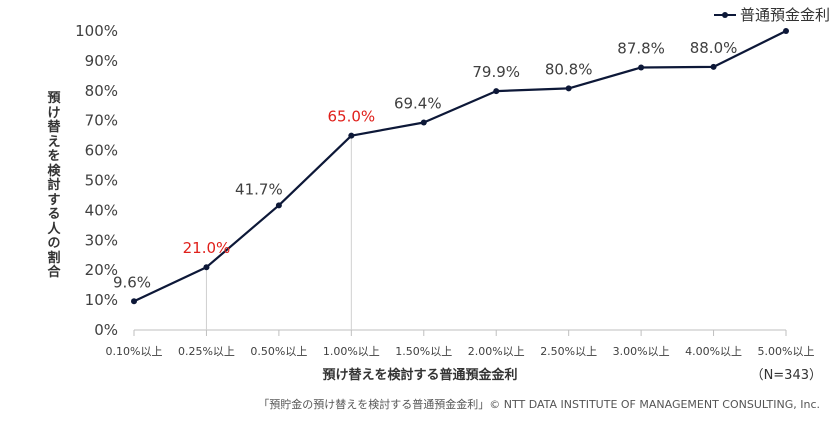 The height and width of the screenshot is (424, 840). I want to click on y-tick-label: 80%, so click(101, 91).